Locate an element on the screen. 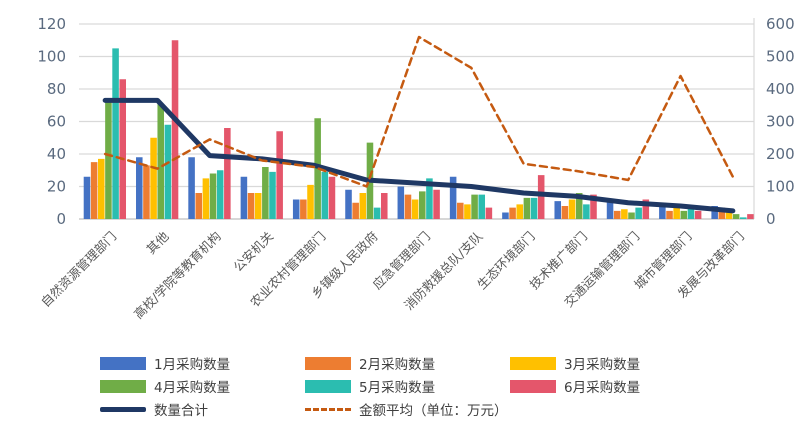 This screenshot has height=432, width=811. bar-month4-cat11 is located at coordinates (631, 215).